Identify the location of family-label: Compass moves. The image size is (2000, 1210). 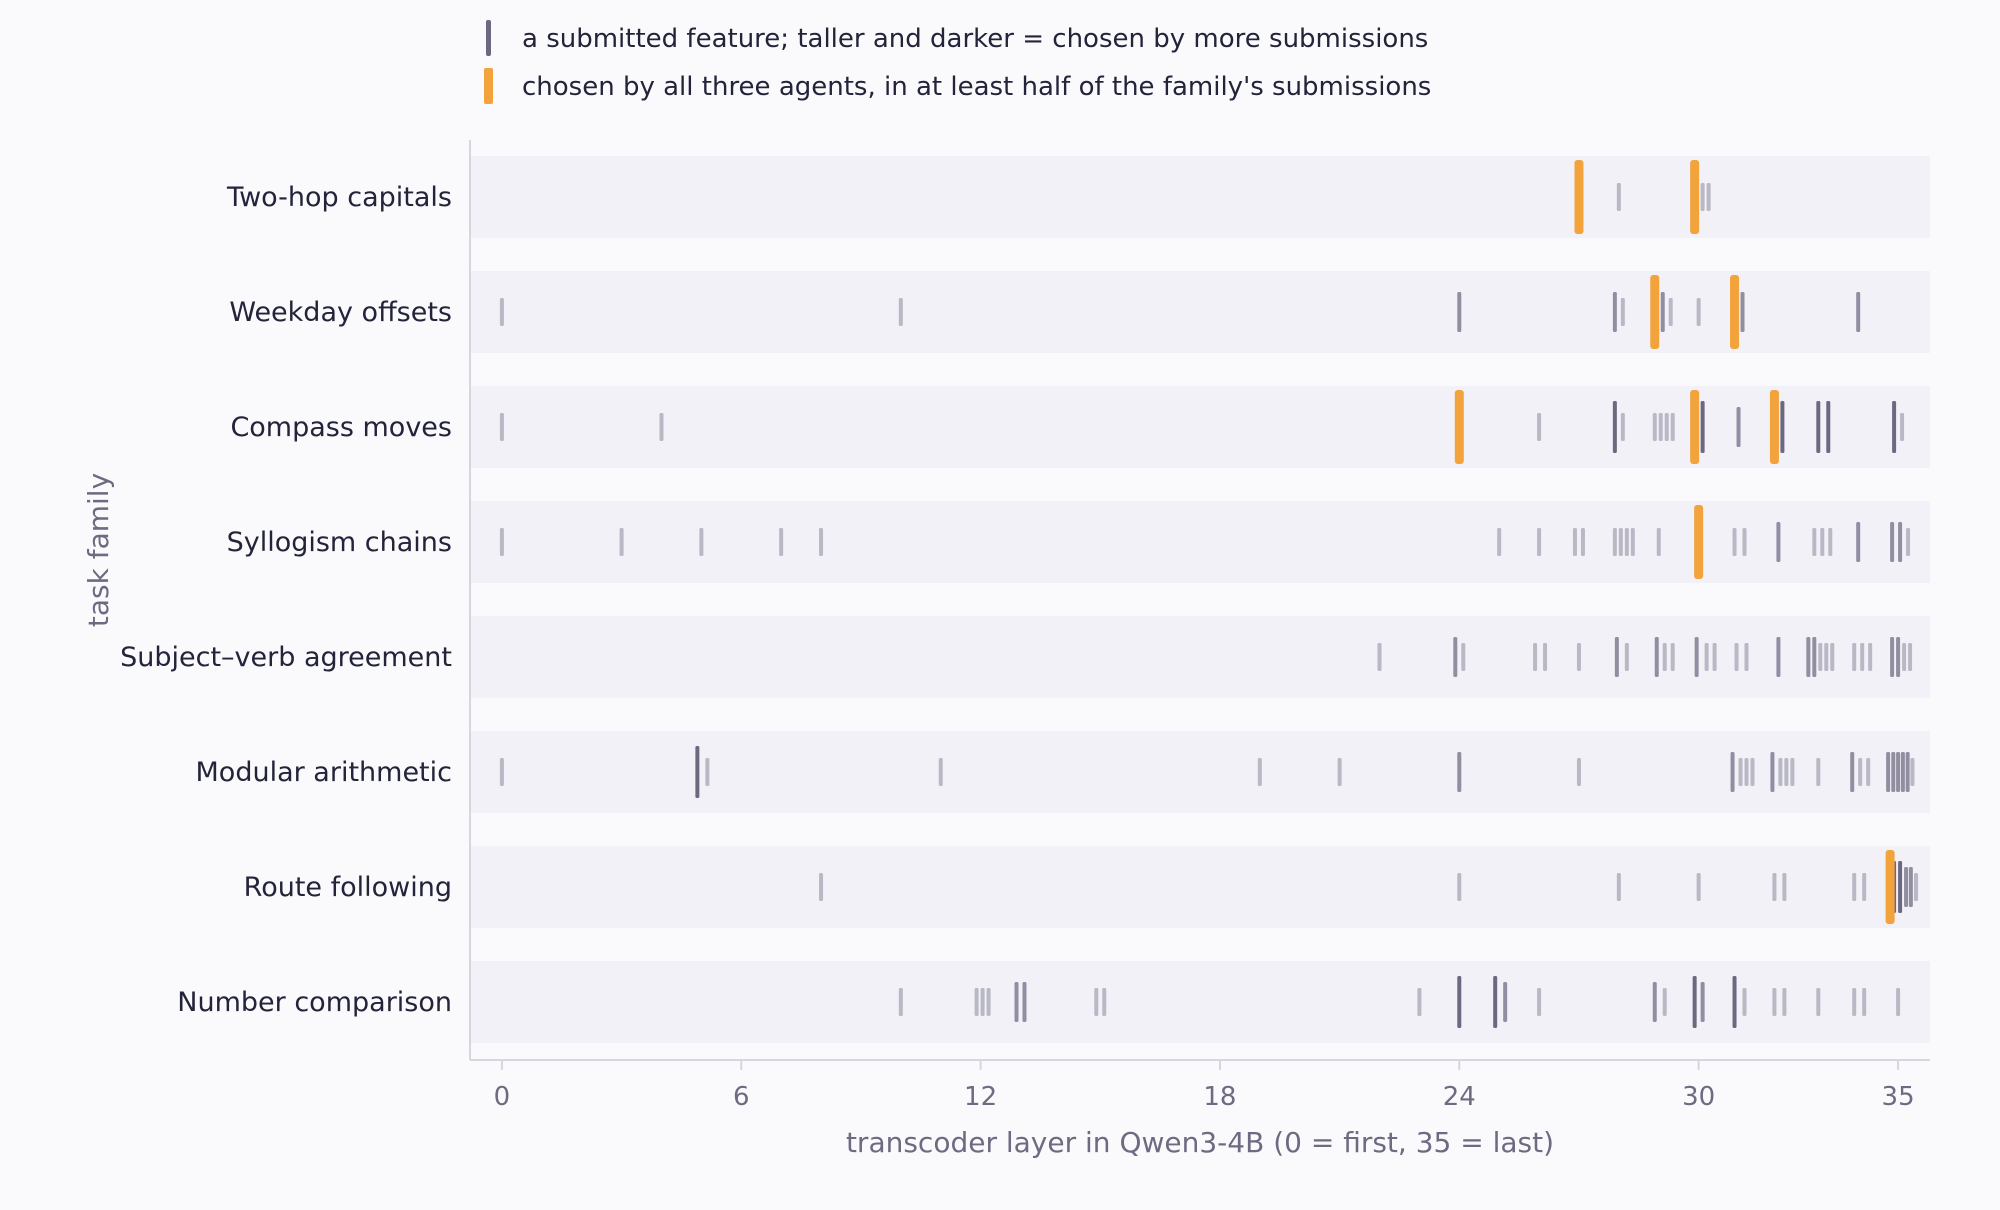
(341, 427).